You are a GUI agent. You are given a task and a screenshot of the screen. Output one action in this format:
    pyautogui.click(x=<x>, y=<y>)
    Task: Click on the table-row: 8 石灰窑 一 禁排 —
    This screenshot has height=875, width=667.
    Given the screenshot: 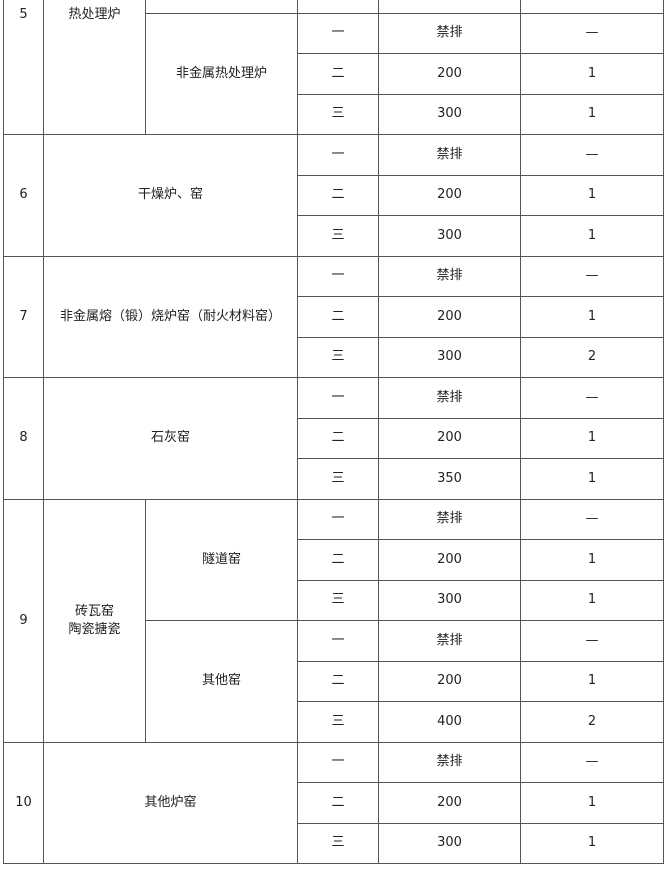 What is the action you would take?
    pyautogui.click(x=333, y=438)
    